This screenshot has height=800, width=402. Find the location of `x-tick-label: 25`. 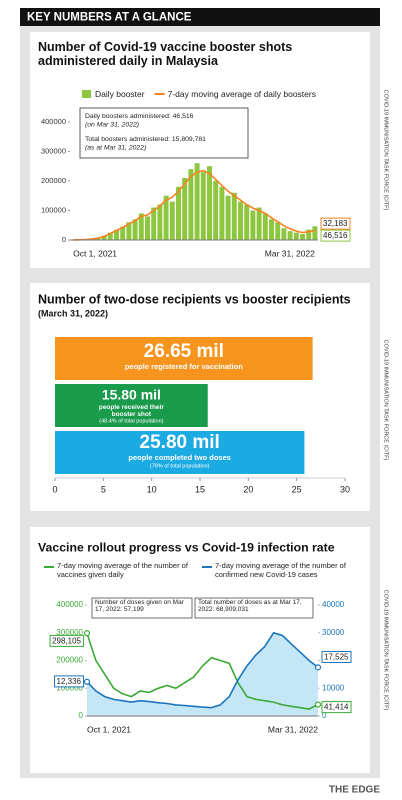

x-tick-label: 25 is located at coordinates (297, 489).